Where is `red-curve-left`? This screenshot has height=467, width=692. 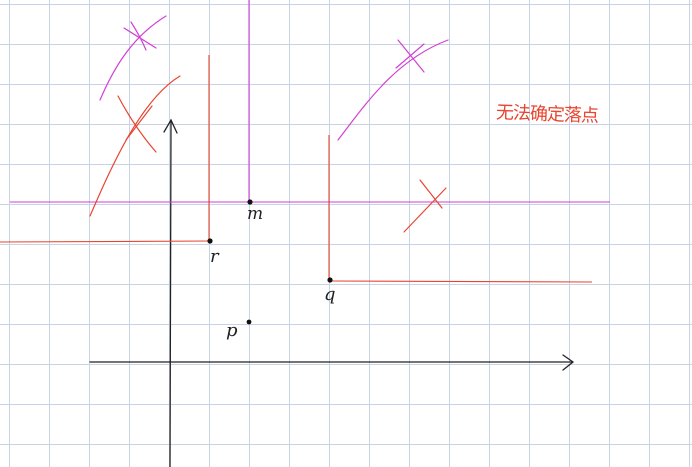
red-curve-left is located at coordinates (135, 146).